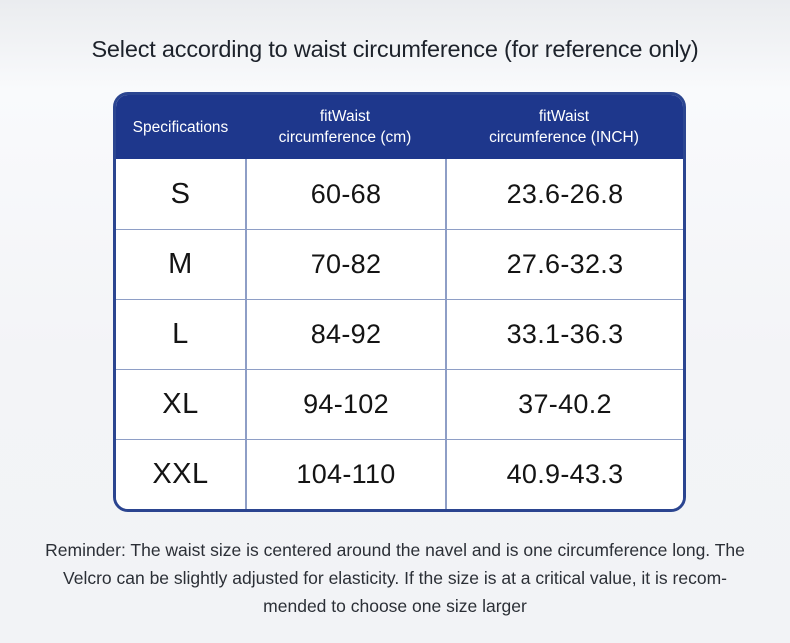 This screenshot has width=790, height=643. What do you see at coordinates (564, 404) in the screenshot?
I see `inch-cell-xl: 37-40.2` at bounding box center [564, 404].